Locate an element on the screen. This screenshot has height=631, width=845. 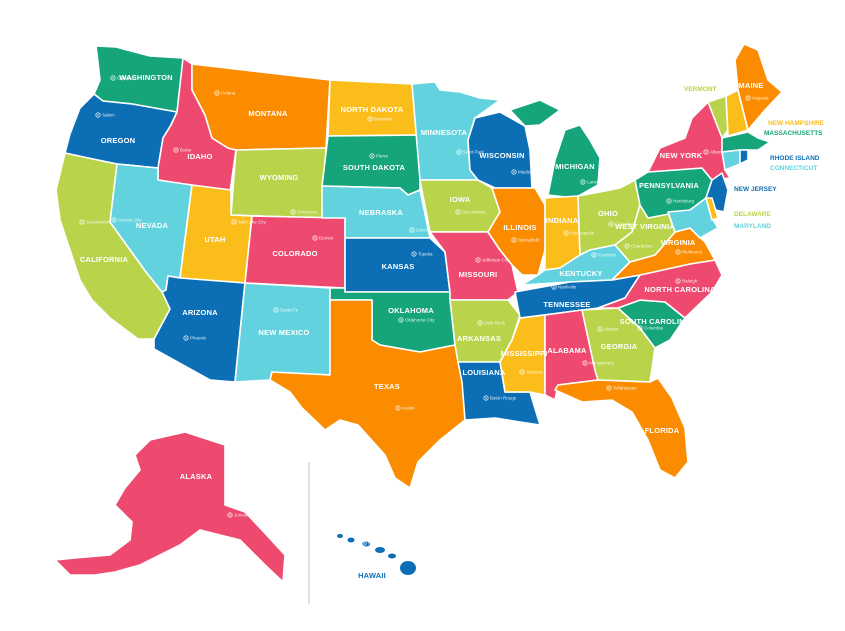
label-illinois: ILLINOIS is located at coordinates (519, 227).